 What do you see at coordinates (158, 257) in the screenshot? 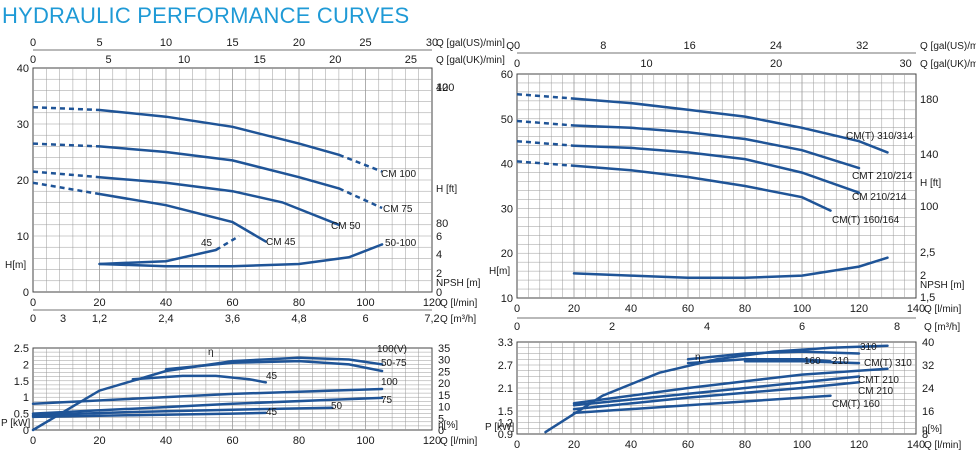
I see `head-left-series-45-npsh-` at bounding box center [158, 257].